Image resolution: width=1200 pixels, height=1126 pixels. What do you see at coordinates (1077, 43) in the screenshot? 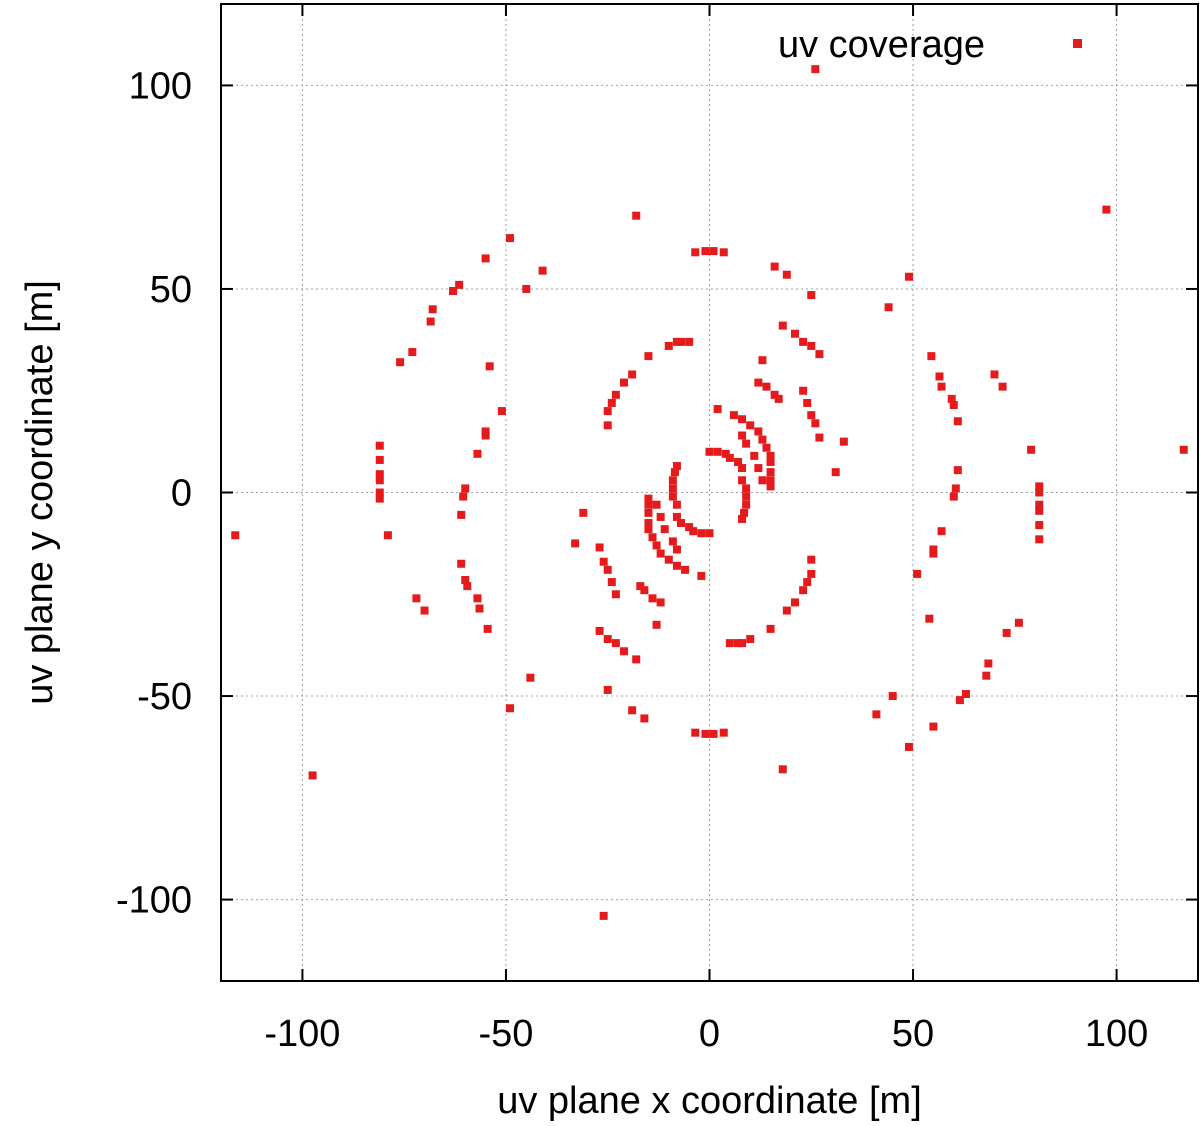
I see `legend-marker` at bounding box center [1077, 43].